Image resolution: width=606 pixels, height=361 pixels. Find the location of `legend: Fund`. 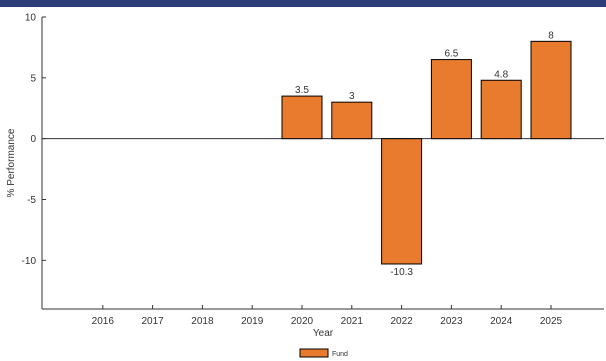

legend: Fund is located at coordinates (323, 353).